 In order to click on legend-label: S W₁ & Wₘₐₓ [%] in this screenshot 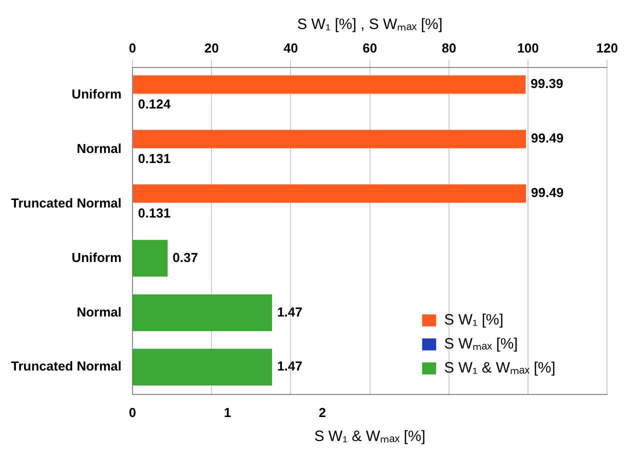, I will do `click(500, 368)`.